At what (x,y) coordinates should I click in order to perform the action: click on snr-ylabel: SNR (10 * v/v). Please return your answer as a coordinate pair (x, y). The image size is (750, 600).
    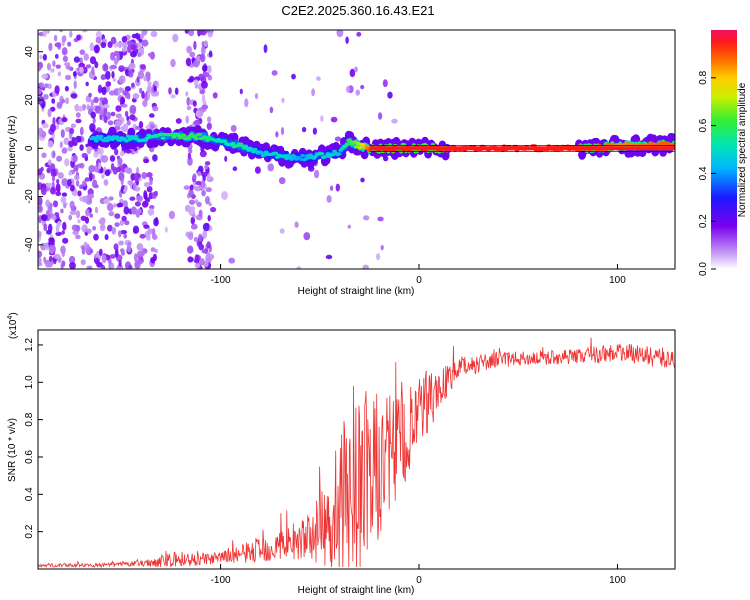
    Looking at the image, I should click on (12, 450).